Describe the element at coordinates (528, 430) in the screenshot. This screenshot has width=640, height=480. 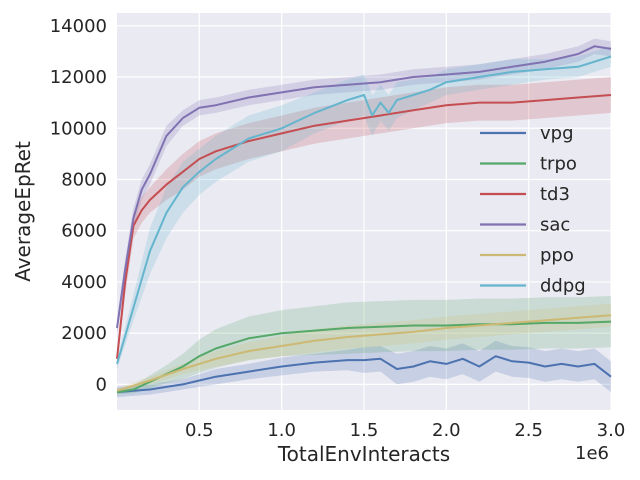
I see `x-tick-label: 2.5` at that location.